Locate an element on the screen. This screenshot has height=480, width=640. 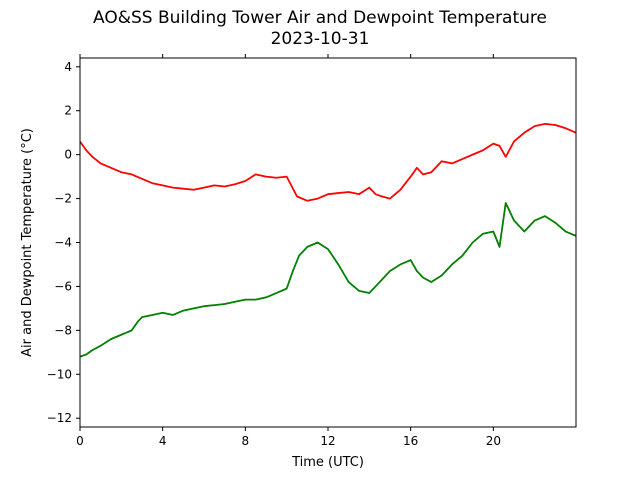
x-tick-label: 16 is located at coordinates (410, 441).